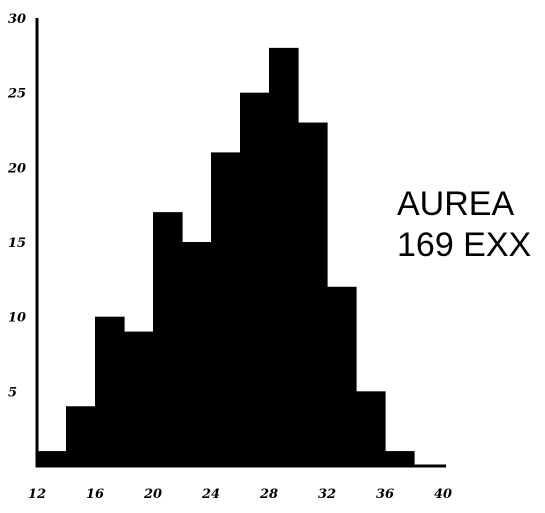  What do you see at coordinates (12, 392) in the screenshot?
I see `y-tick-label: 5` at bounding box center [12, 392].